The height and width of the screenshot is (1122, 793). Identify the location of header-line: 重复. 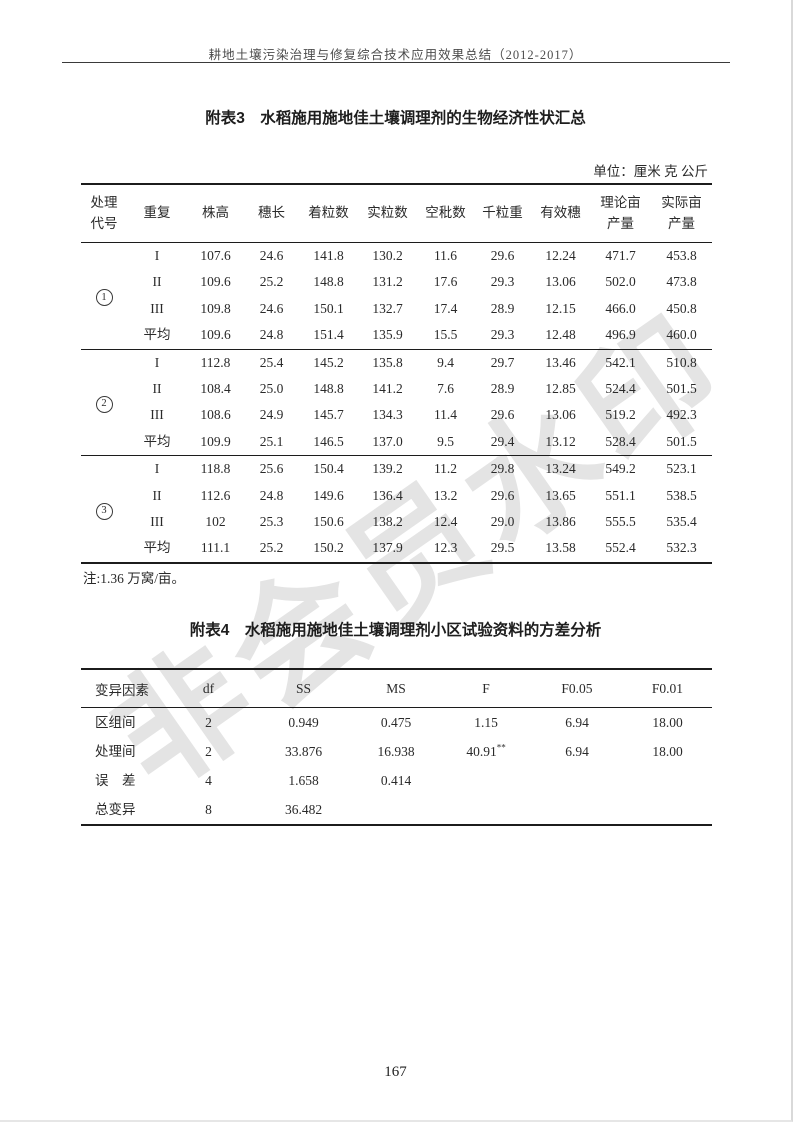
(157, 213).